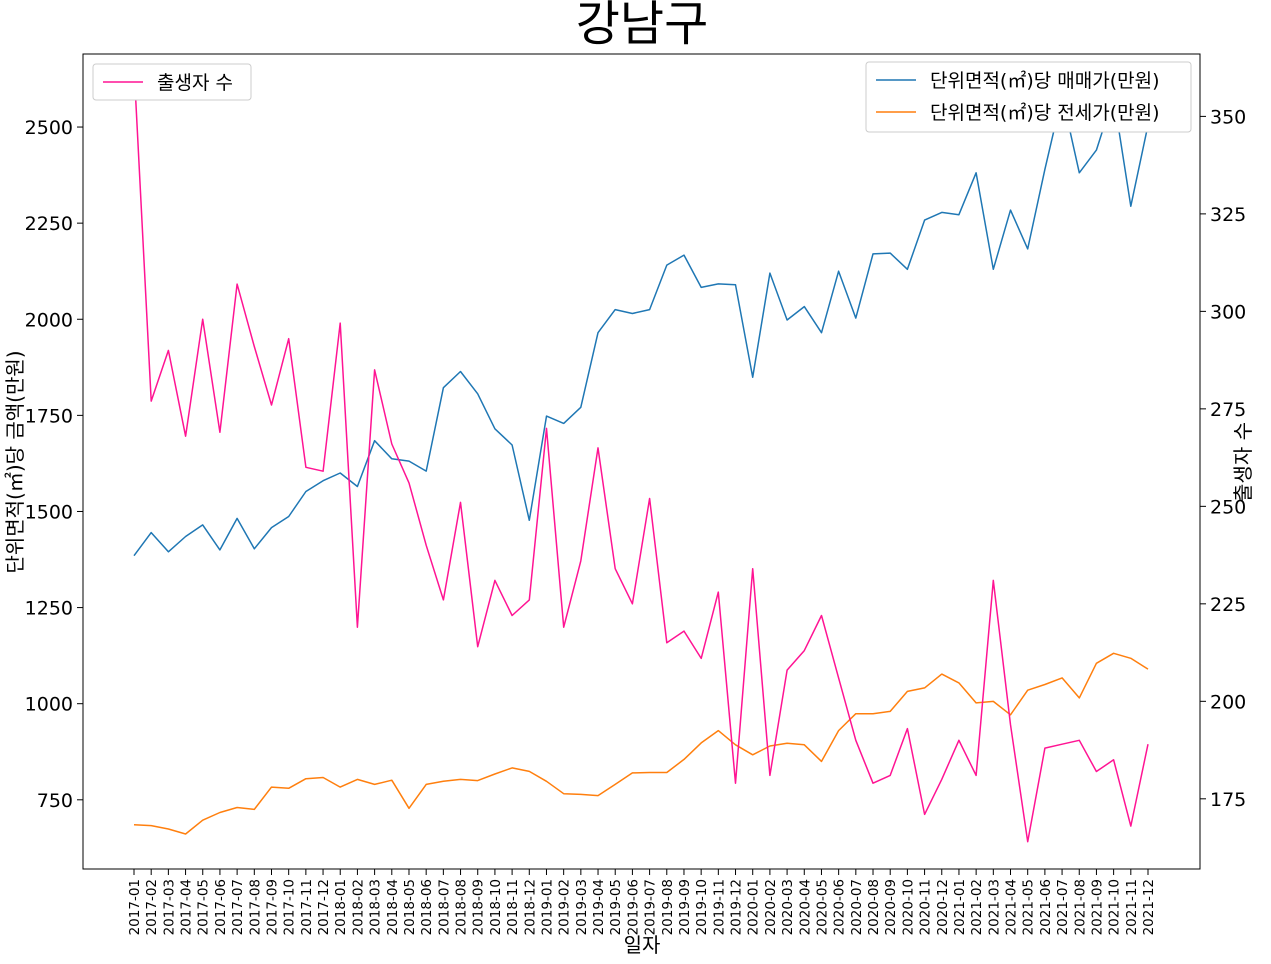  I want to click on x-tick-label: 2021-04, so click(1012, 907).